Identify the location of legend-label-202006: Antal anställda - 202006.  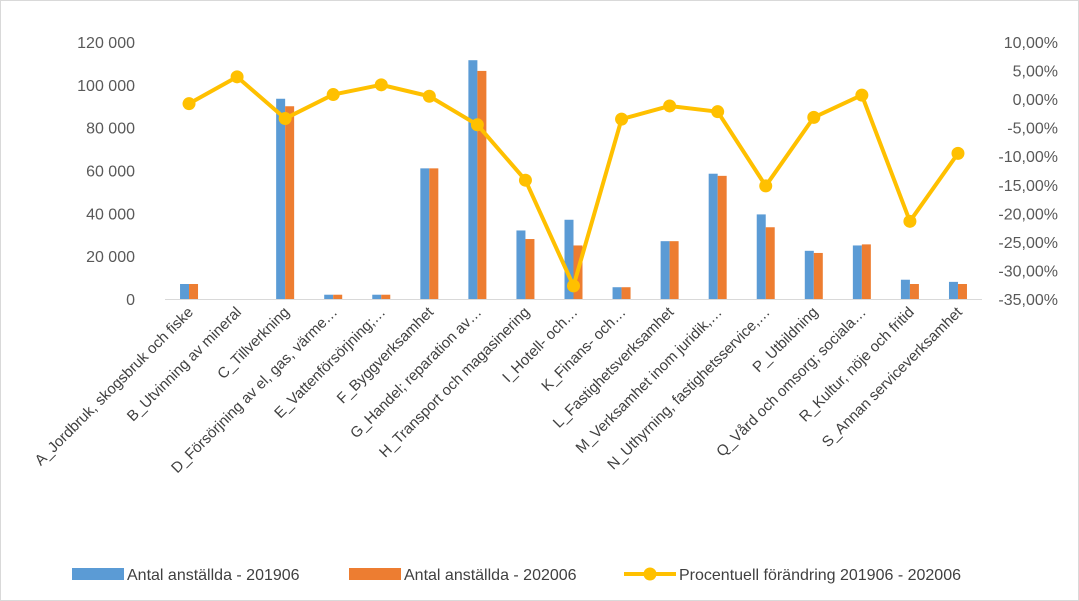
(490, 575).